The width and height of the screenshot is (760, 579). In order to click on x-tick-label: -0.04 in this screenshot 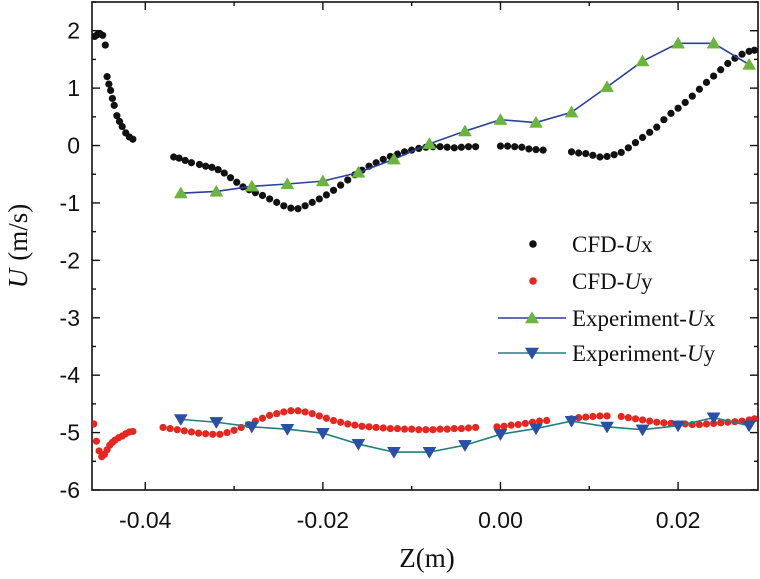, I will do `click(145, 520)`.